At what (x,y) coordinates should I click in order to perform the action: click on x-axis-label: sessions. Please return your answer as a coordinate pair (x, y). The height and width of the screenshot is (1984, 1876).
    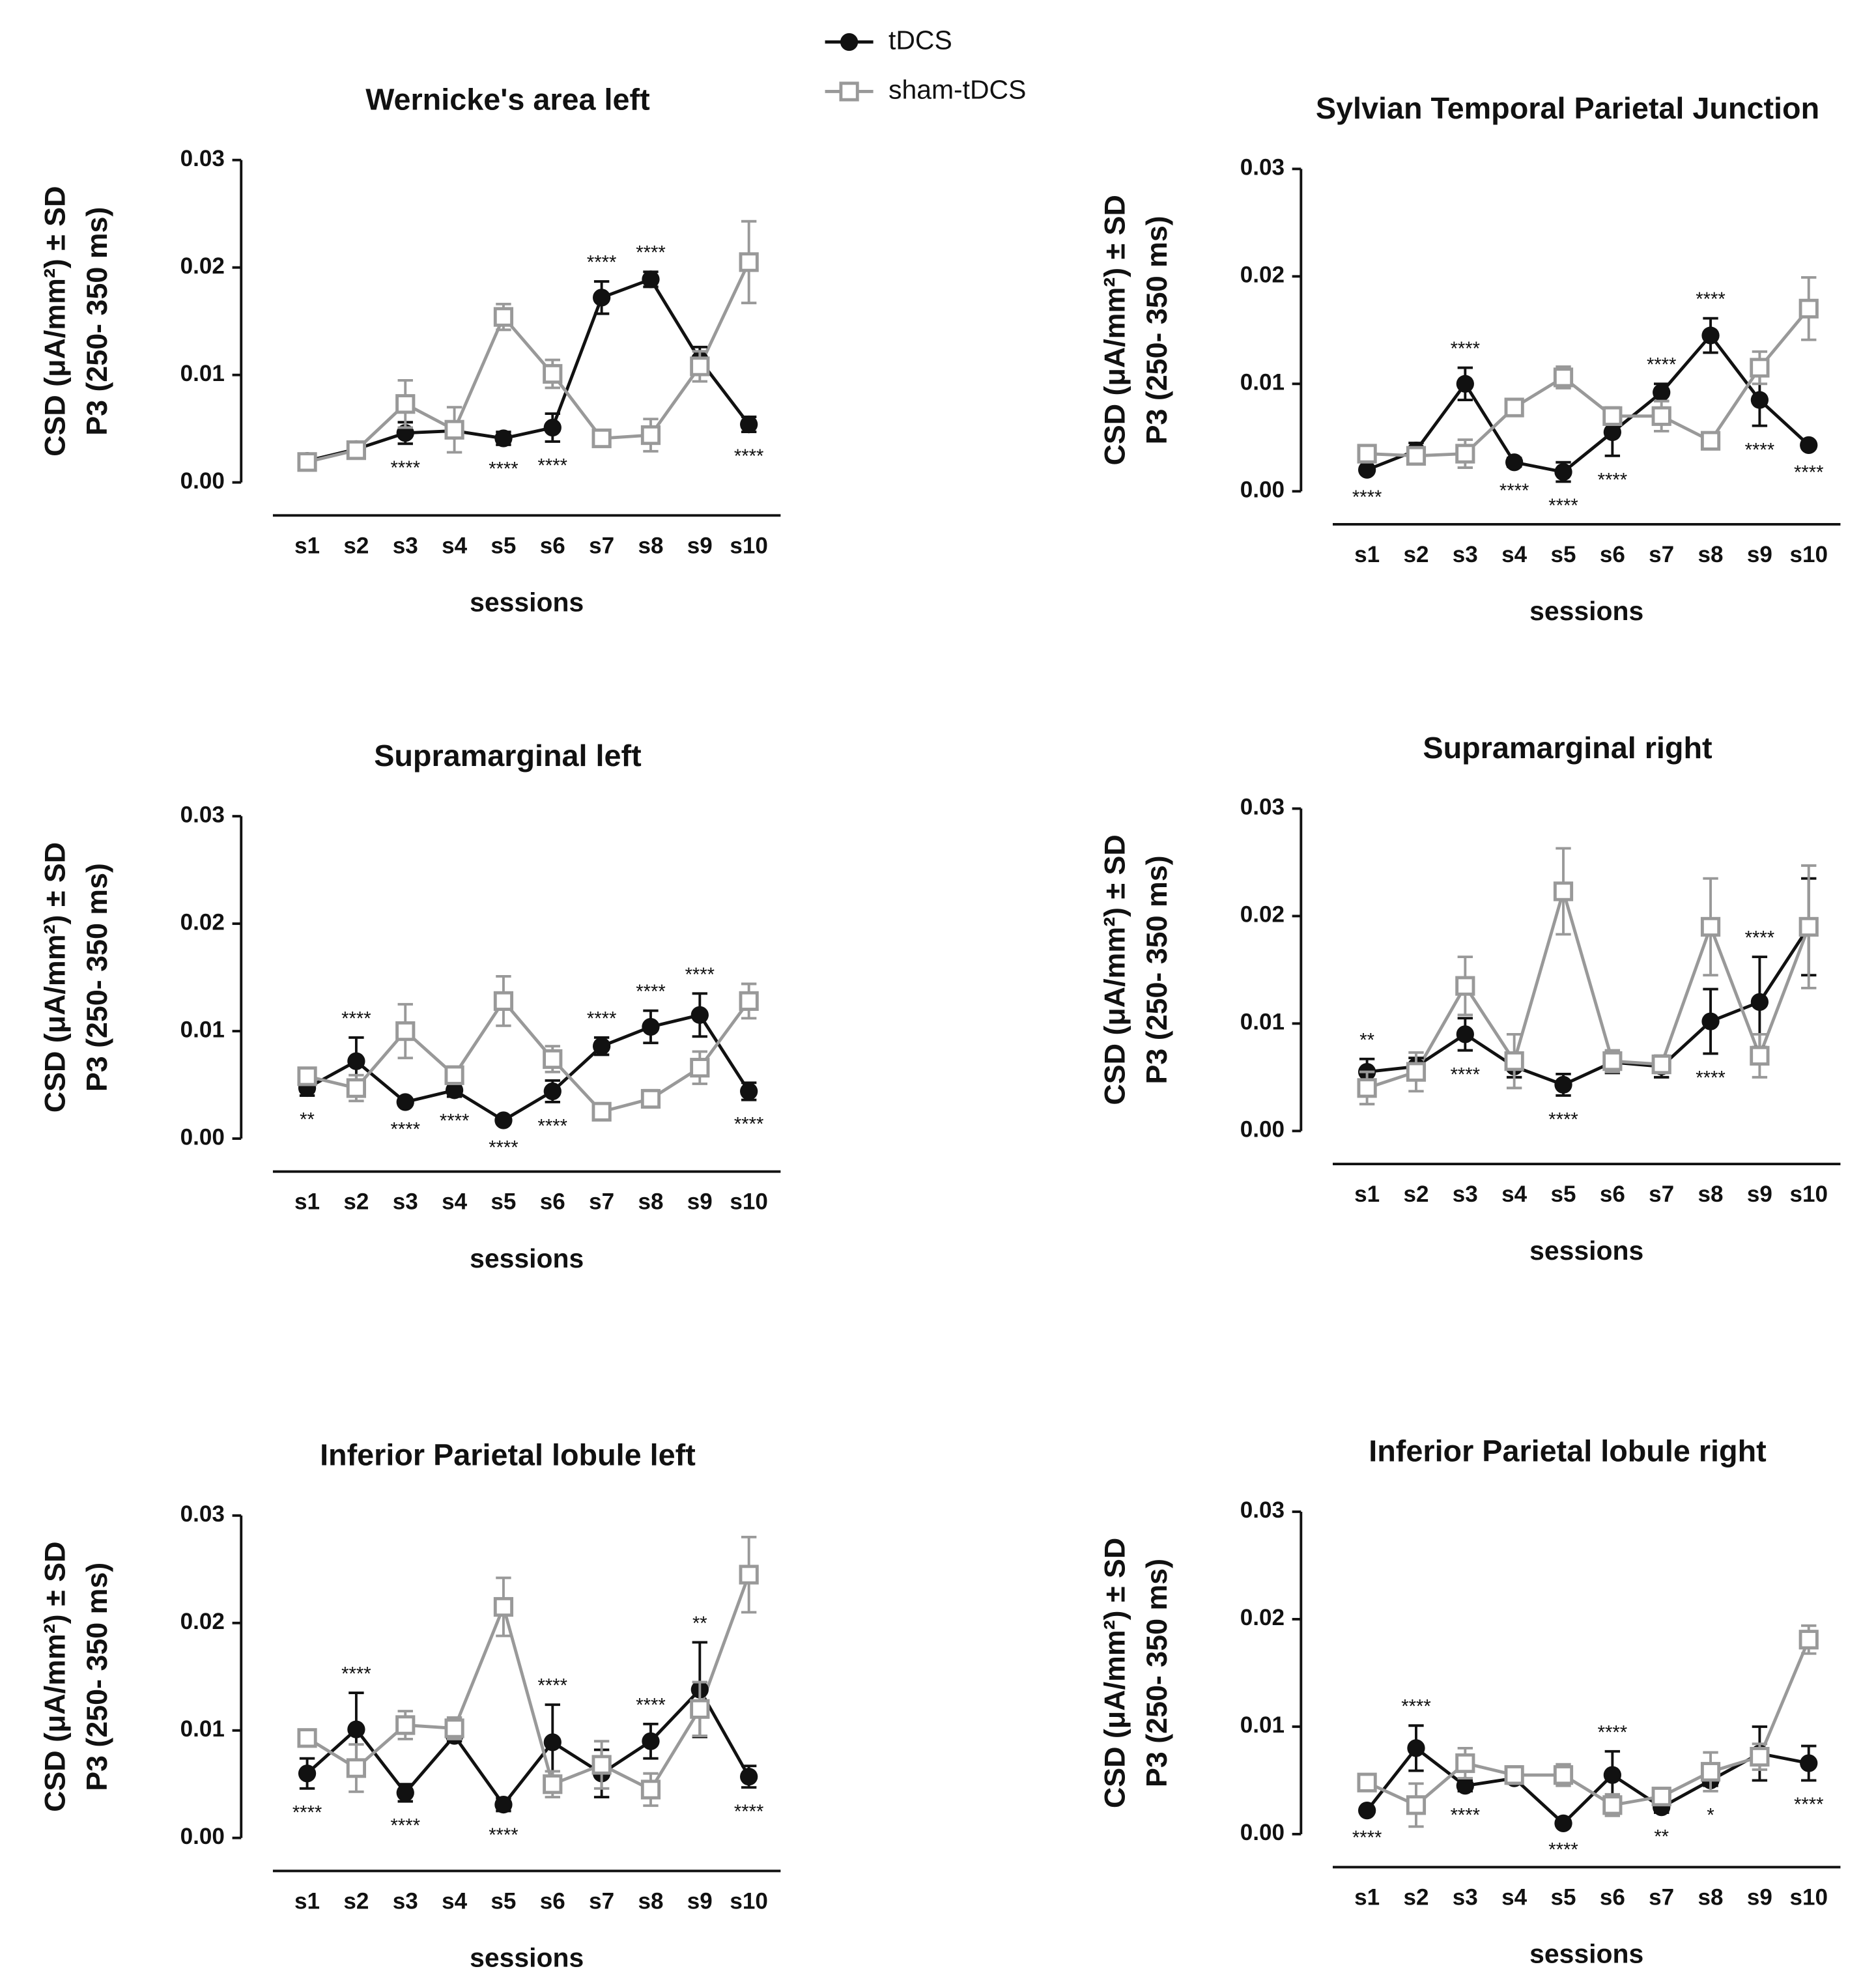
    Looking at the image, I should click on (527, 602).